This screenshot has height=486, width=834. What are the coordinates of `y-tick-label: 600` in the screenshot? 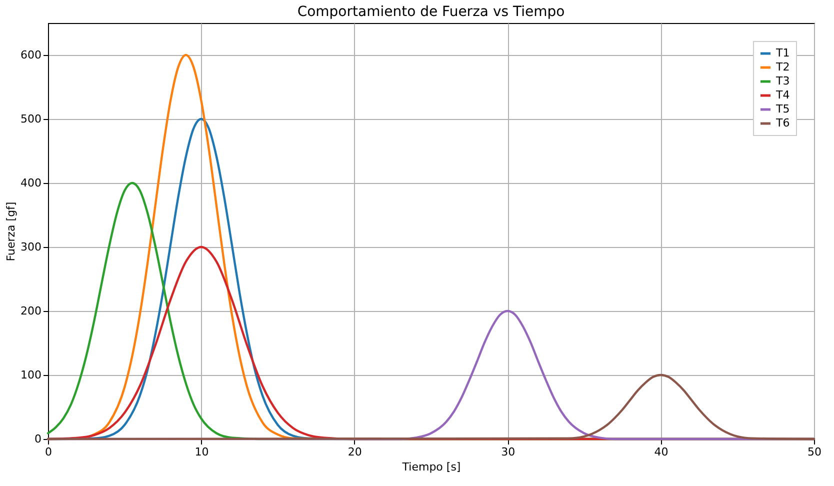 It's located at (31, 55).